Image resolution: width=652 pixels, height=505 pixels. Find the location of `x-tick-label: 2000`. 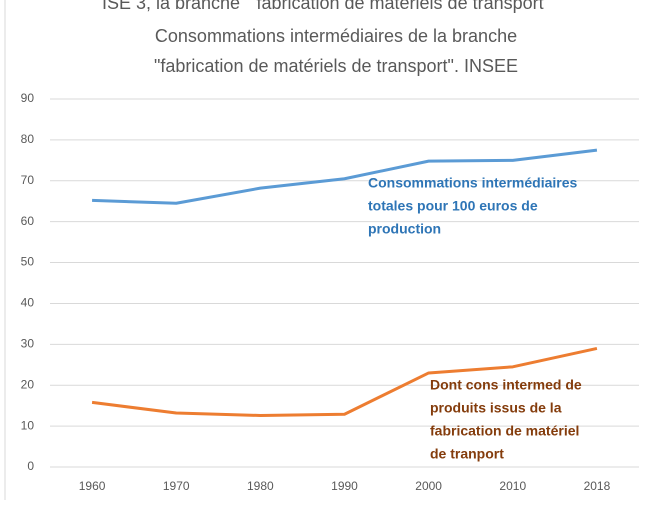

x-tick-label: 2000 is located at coordinates (428, 486).